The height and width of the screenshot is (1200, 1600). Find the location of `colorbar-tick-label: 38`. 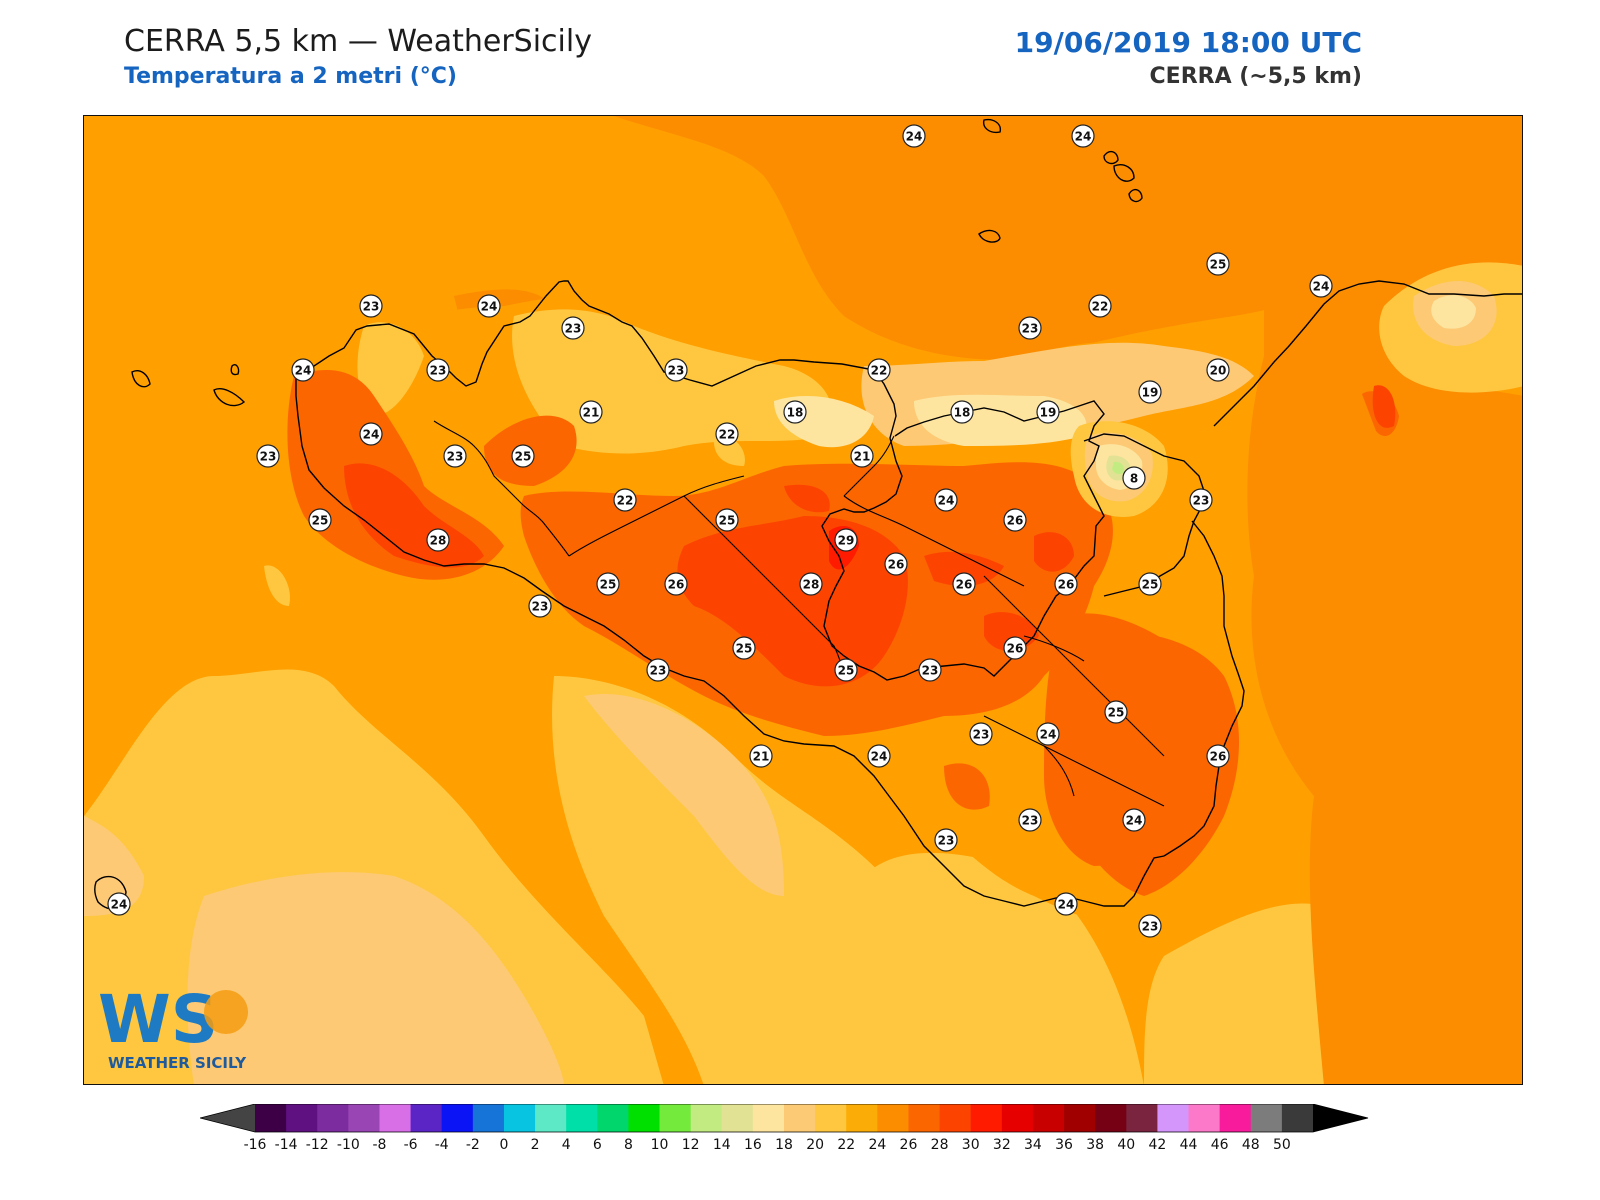

colorbar-tick-label: 38 is located at coordinates (1095, 1145).